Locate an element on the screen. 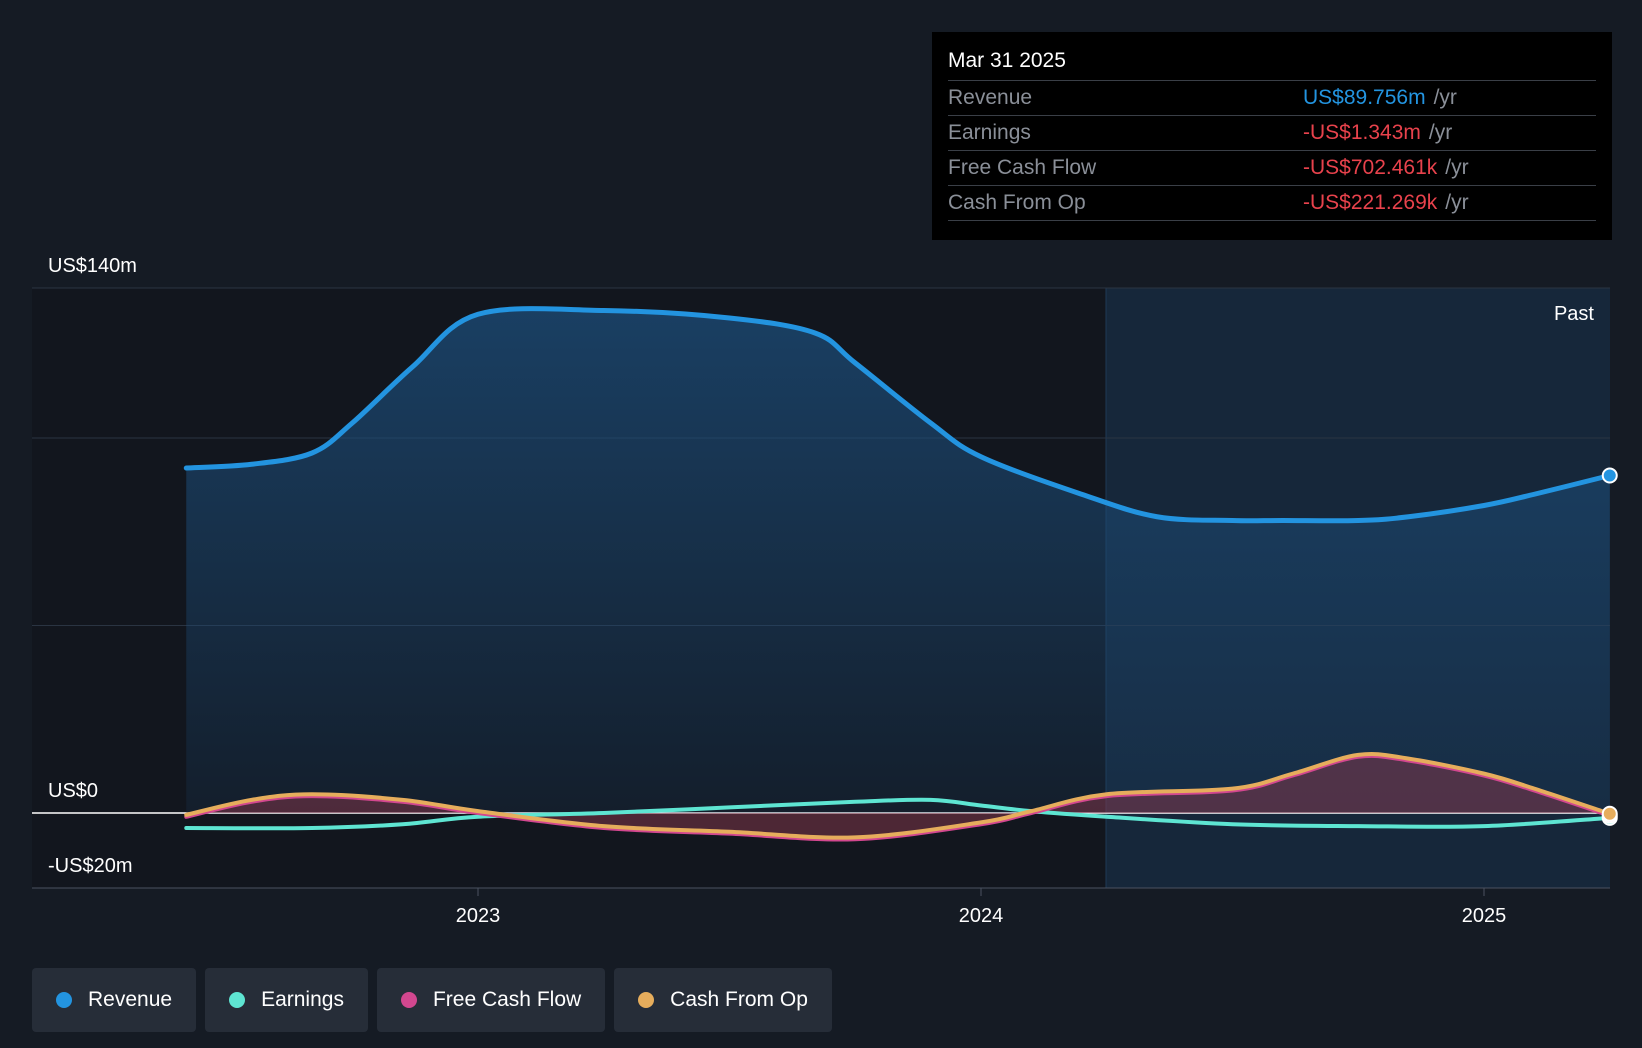 The width and height of the screenshot is (1642, 1048). legend-item-cash-from-op: Cash From Op is located at coordinates (723, 1000).